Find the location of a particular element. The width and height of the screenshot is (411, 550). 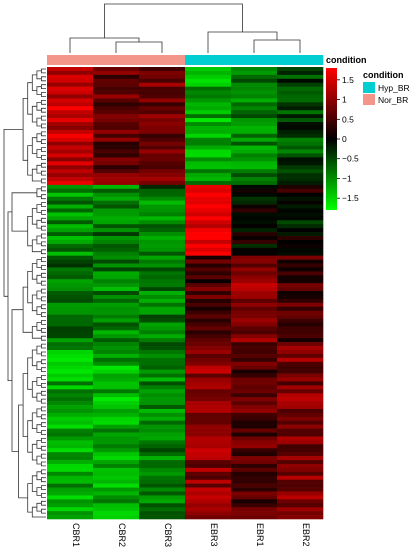

annotation-cell is located at coordinates (70, 60).